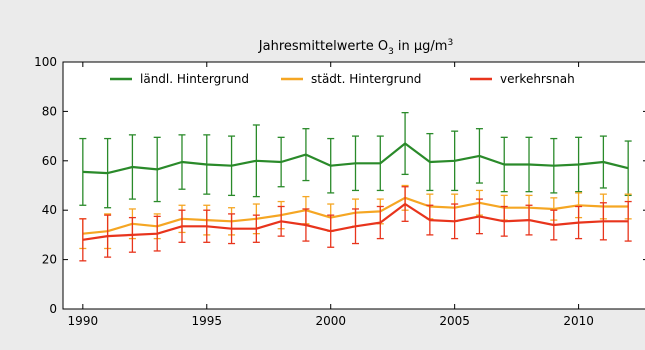 Image resolution: width=645 pixels, height=350 pixels. What do you see at coordinates (423, 46) in the screenshot?
I see `chart-title-unit: in µg/m` at bounding box center [423, 46].